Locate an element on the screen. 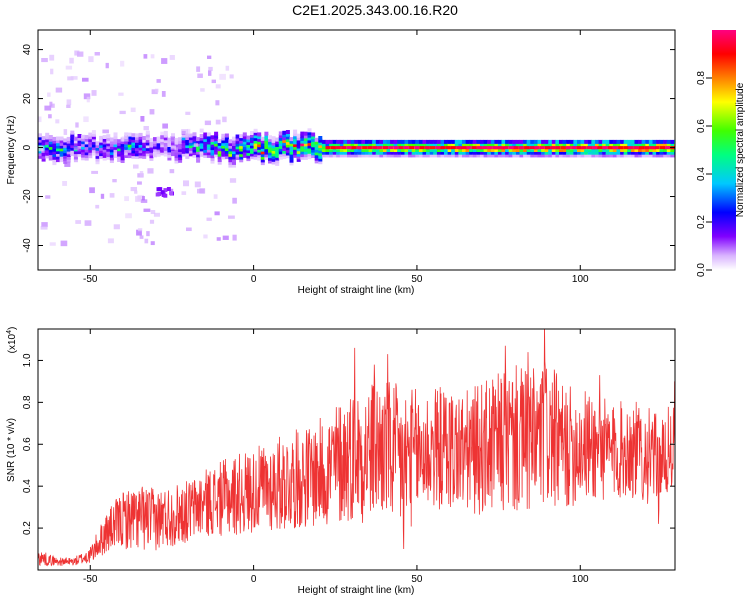 This screenshot has width=750, height=600. y-tick-label: -20 is located at coordinates (27, 196).